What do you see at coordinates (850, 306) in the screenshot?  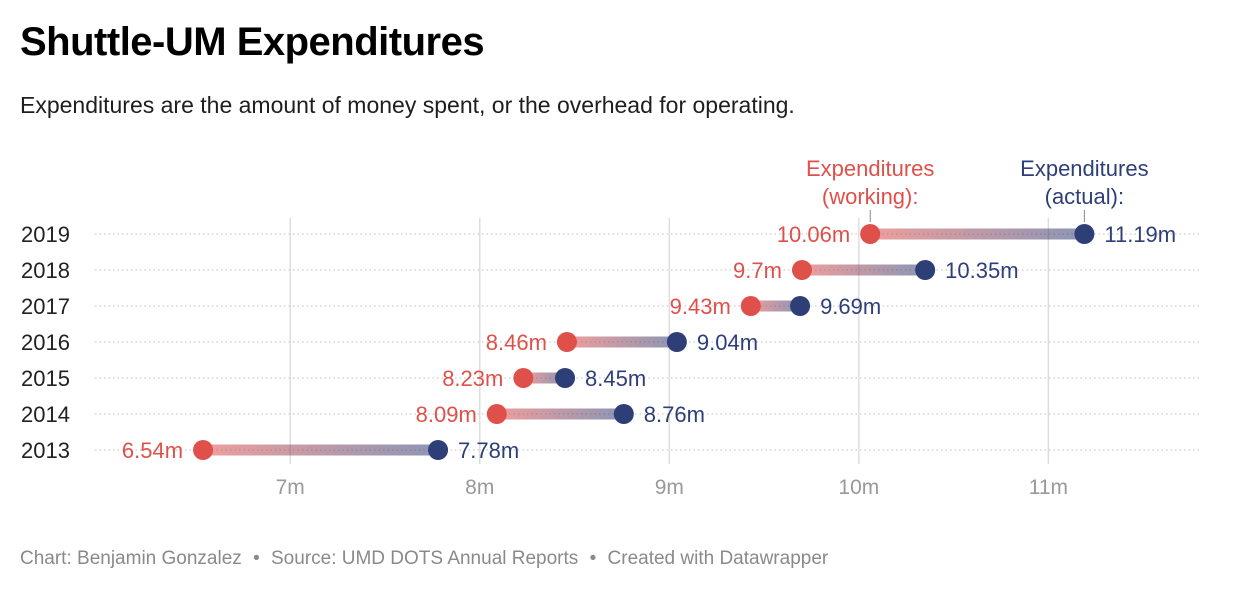 I see `actual-value-label: 9.69m` at bounding box center [850, 306].